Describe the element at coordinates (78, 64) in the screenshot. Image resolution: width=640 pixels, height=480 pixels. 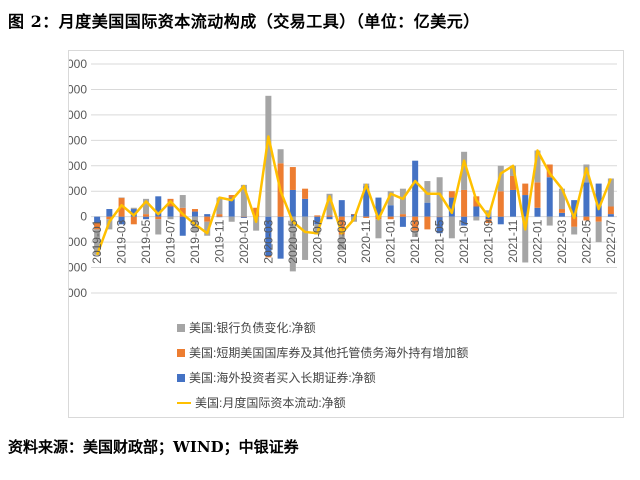
I see `y-tick-label: 6000` at that location.